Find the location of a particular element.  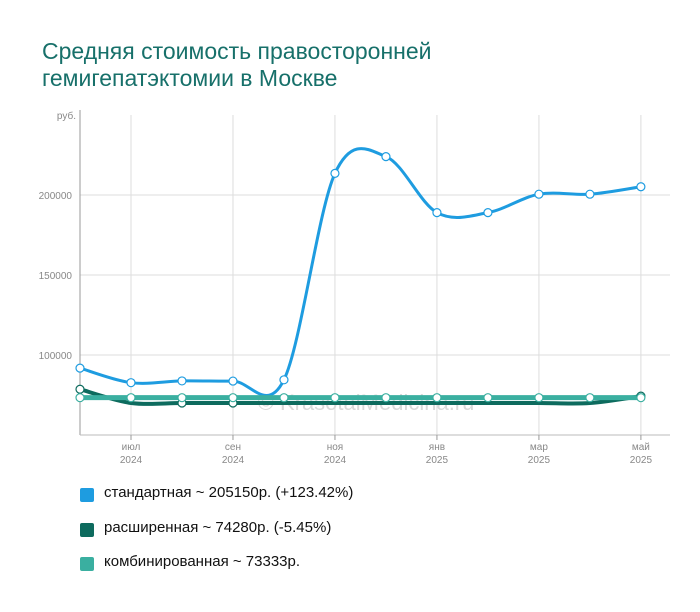

chart-title-line-1: Средняя стоимость правосторонней is located at coordinates (237, 51).